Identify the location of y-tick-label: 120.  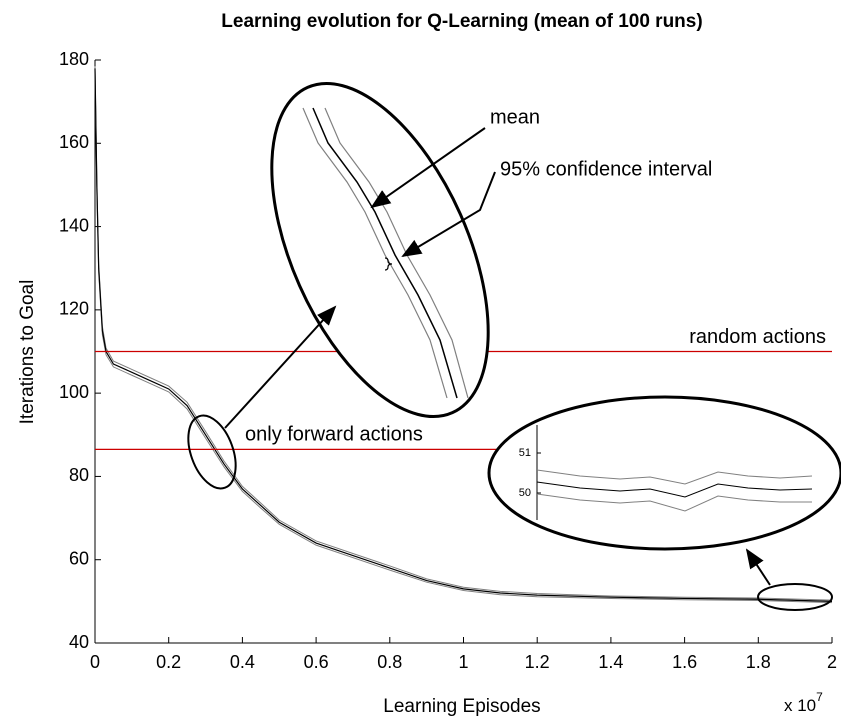
(74, 309).